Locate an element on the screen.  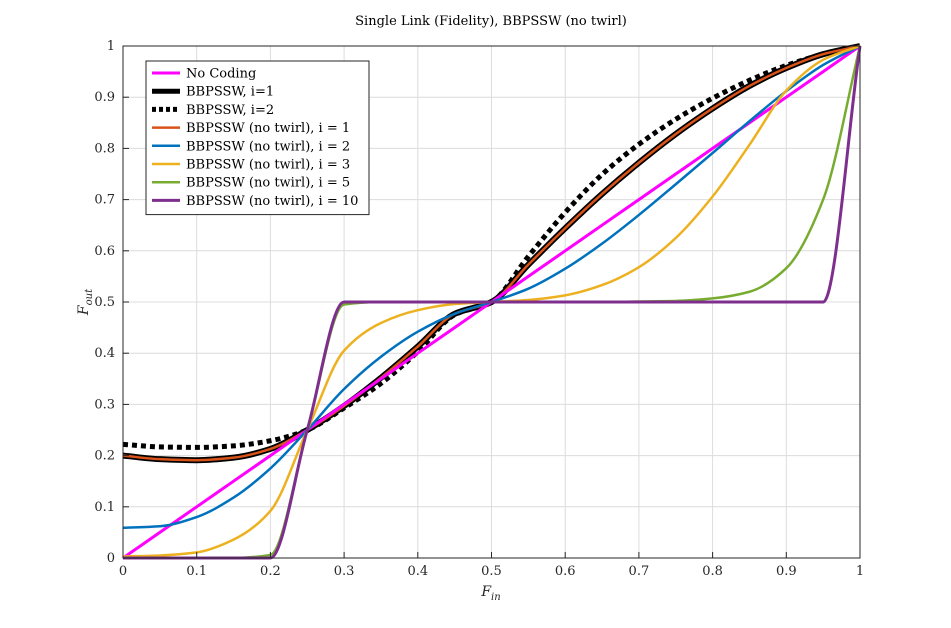
legend-label: No Coding is located at coordinates (221, 74).